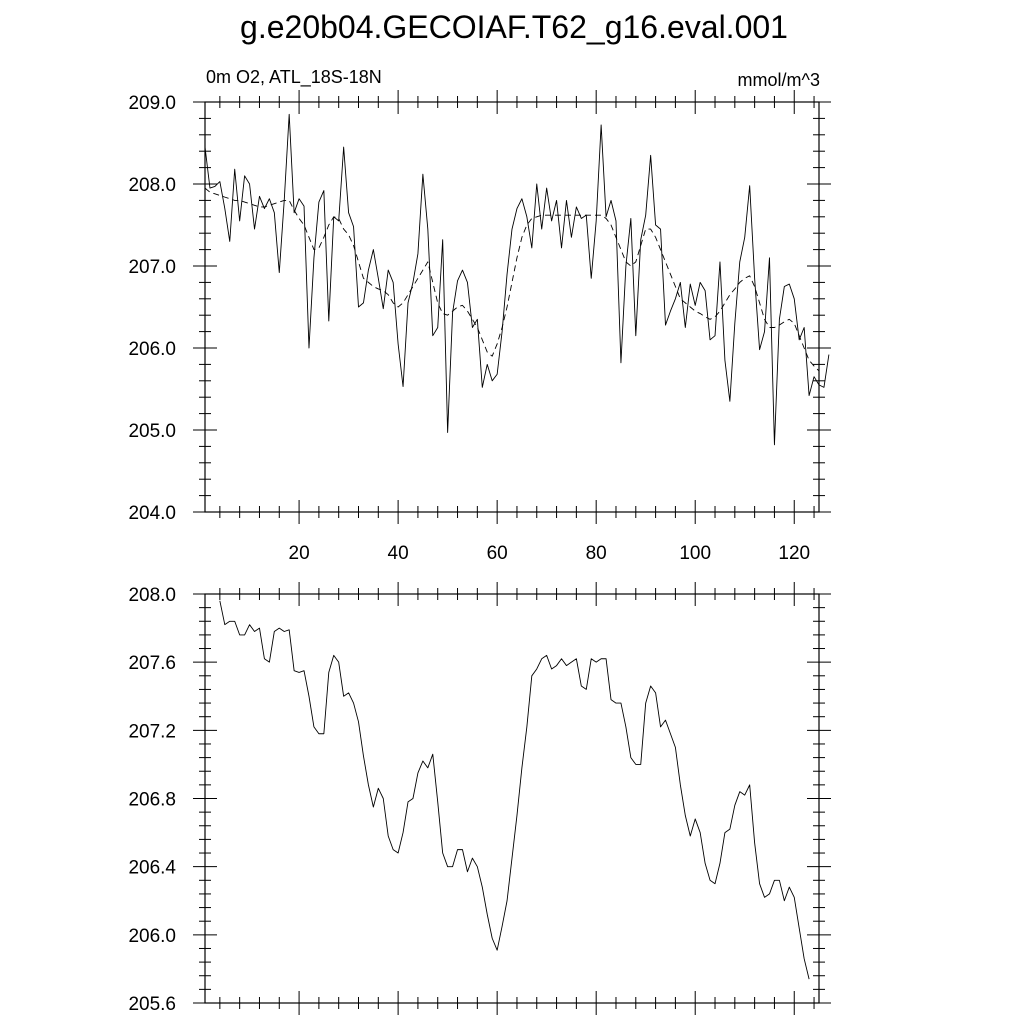 Image resolution: width=1024 pixels, height=1024 pixels. What do you see at coordinates (695, 553) in the screenshot?
I see `x-tick-label: 100` at bounding box center [695, 553].